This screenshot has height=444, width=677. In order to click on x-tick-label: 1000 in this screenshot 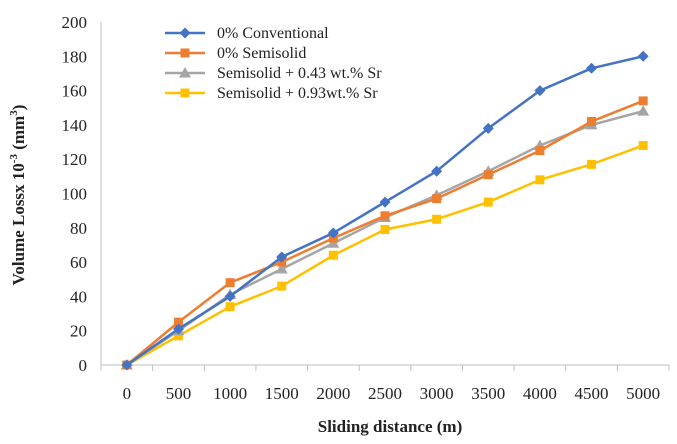, I will do `click(230, 393)`.